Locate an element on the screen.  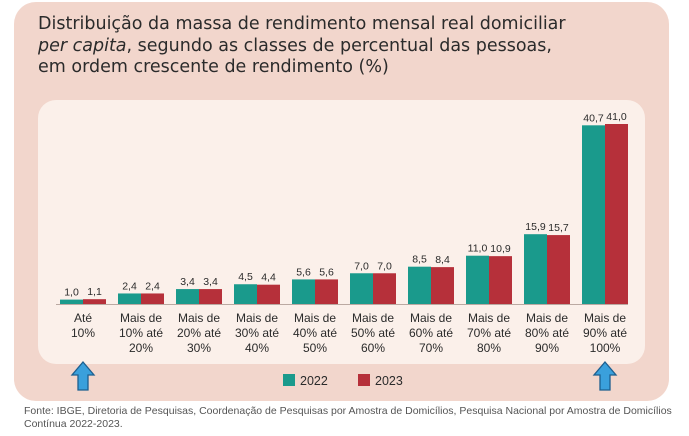
data-label-2023-7: 8,4 is located at coordinates (442, 260).